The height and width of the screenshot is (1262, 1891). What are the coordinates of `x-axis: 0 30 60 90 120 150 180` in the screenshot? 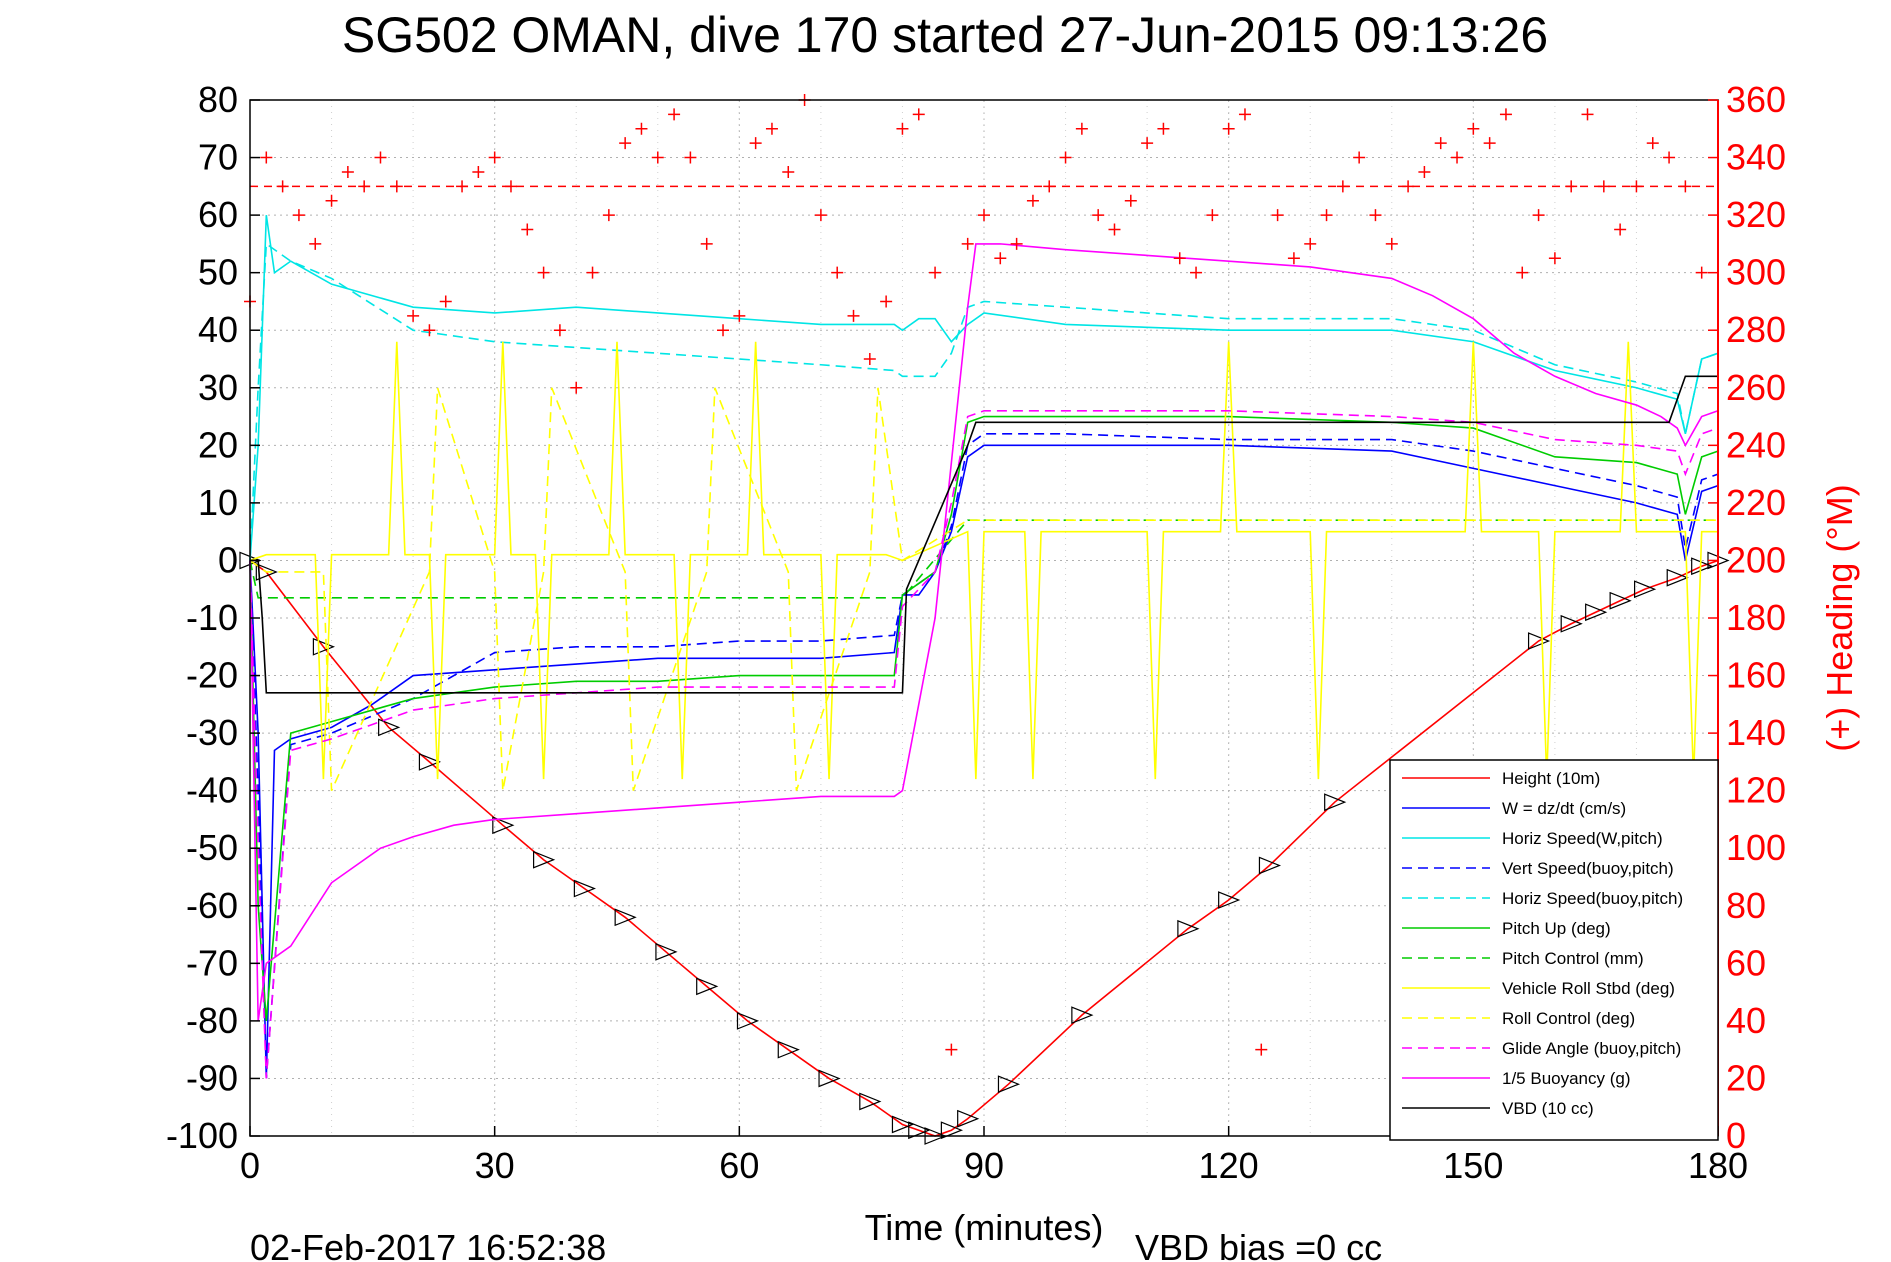 It's located at (994, 1156).